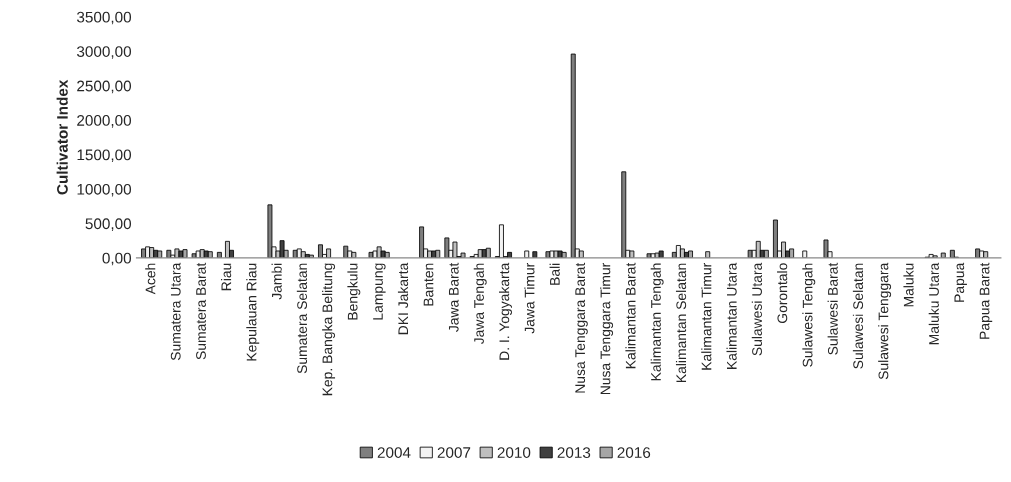 The width and height of the screenshot is (1011, 482). Describe the element at coordinates (104, 18) in the screenshot. I see `y-tick-label: 3500,00` at that location.